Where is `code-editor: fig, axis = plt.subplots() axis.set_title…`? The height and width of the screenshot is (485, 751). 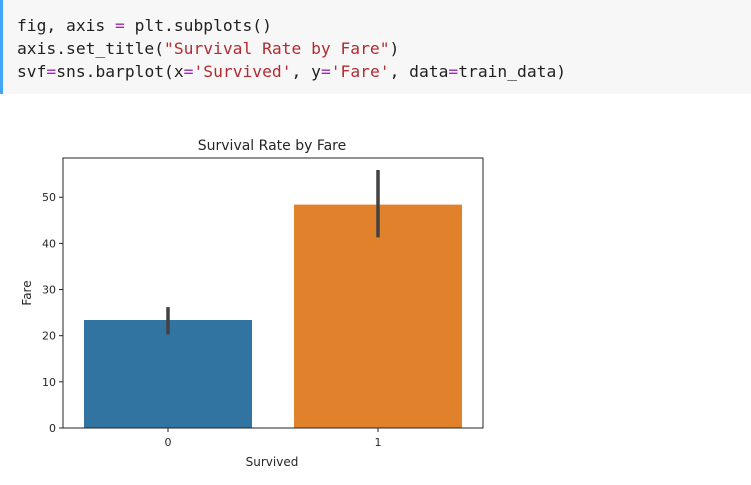
code-editor: fig, axis = plt.subplots() axis.set_title… is located at coordinates (291, 48).